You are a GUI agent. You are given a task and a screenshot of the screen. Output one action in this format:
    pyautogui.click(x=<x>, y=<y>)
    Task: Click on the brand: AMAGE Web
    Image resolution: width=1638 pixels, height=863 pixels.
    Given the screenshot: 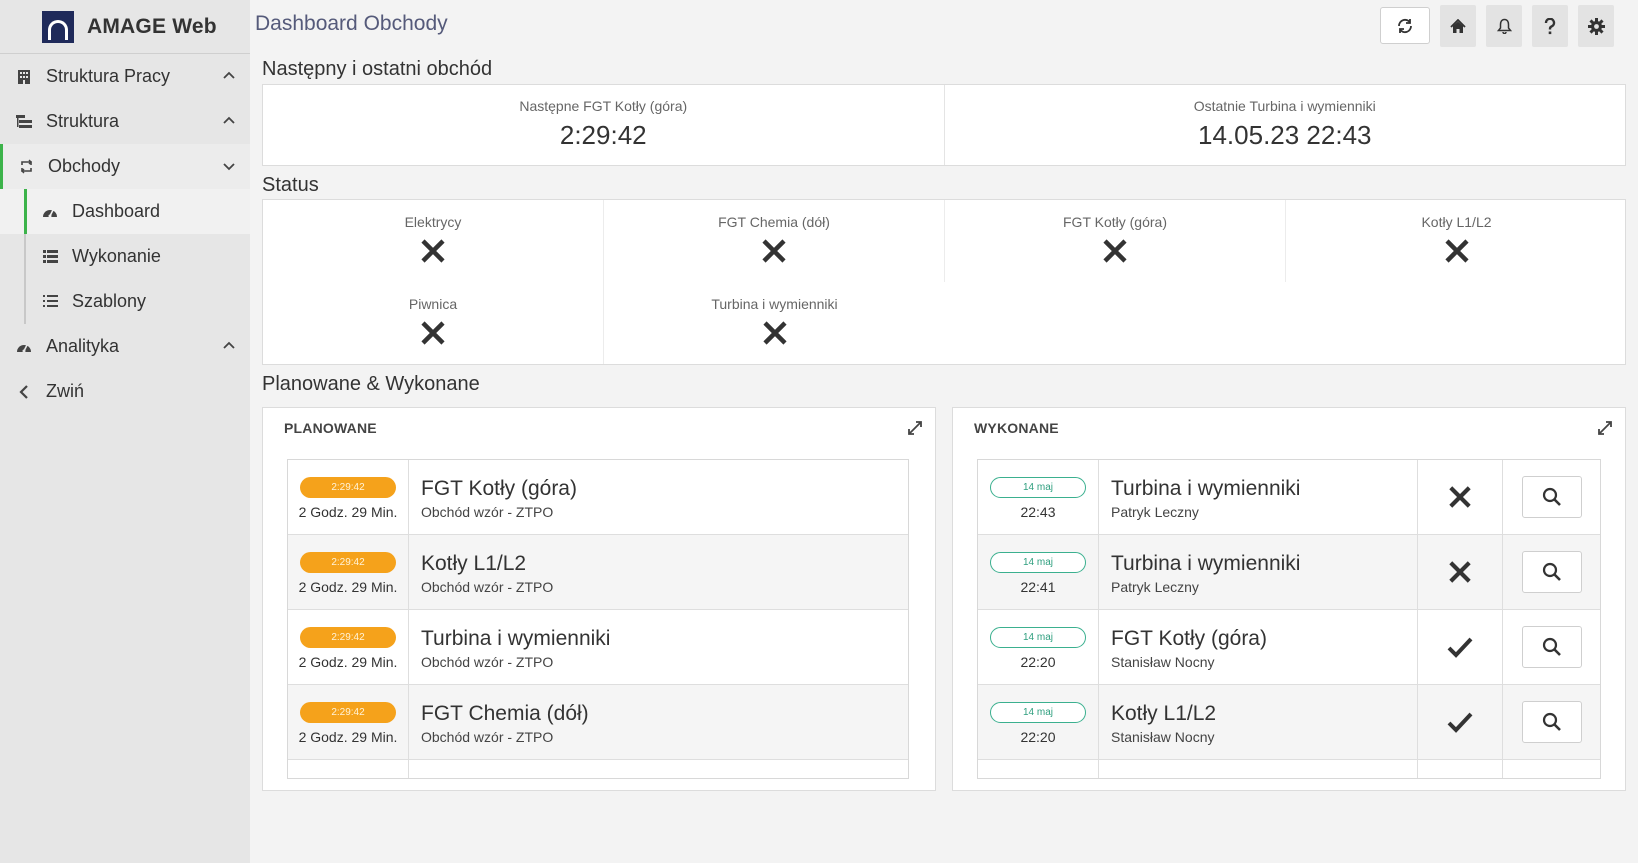 What is the action you would take?
    pyautogui.click(x=125, y=27)
    